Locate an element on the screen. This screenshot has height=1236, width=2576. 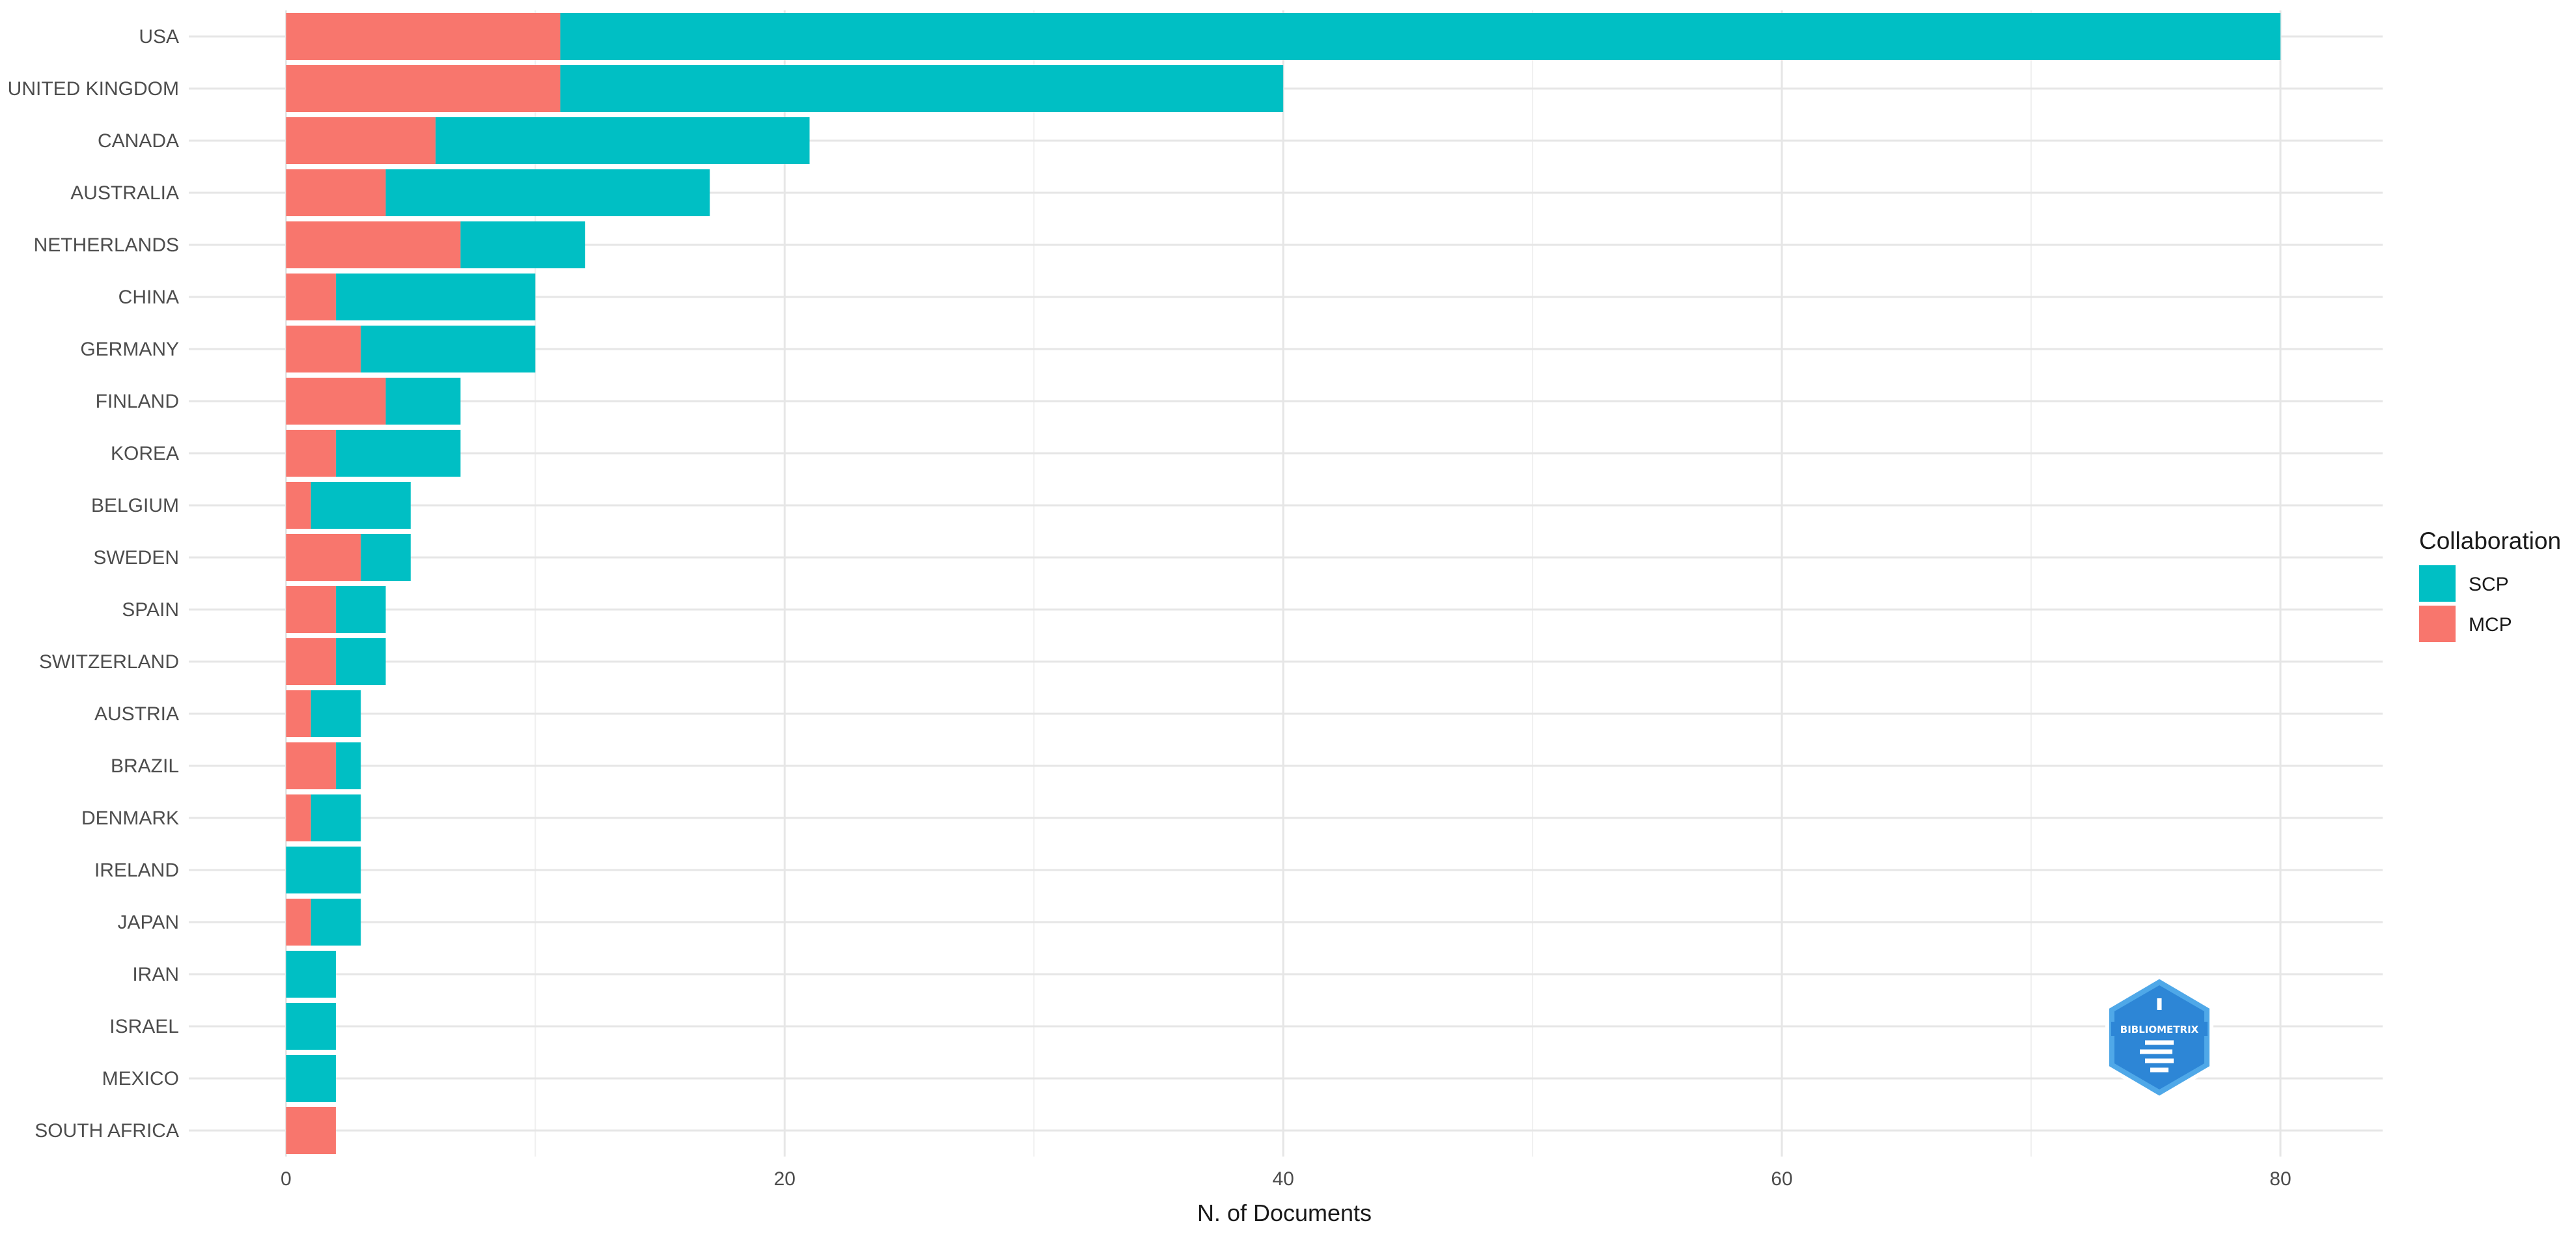
x-tick-label: 80 is located at coordinates (2280, 1179).